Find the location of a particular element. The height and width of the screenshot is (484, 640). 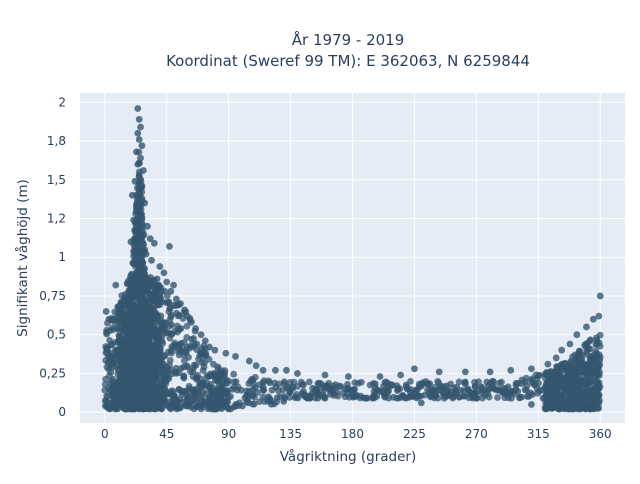

x-tick-label: 180 is located at coordinates (352, 434).